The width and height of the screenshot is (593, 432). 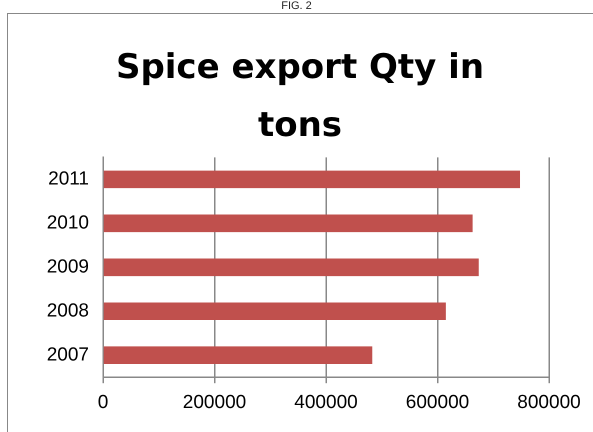 What do you see at coordinates (67, 267) in the screenshot?
I see `y-tick-label: 2009` at bounding box center [67, 267].